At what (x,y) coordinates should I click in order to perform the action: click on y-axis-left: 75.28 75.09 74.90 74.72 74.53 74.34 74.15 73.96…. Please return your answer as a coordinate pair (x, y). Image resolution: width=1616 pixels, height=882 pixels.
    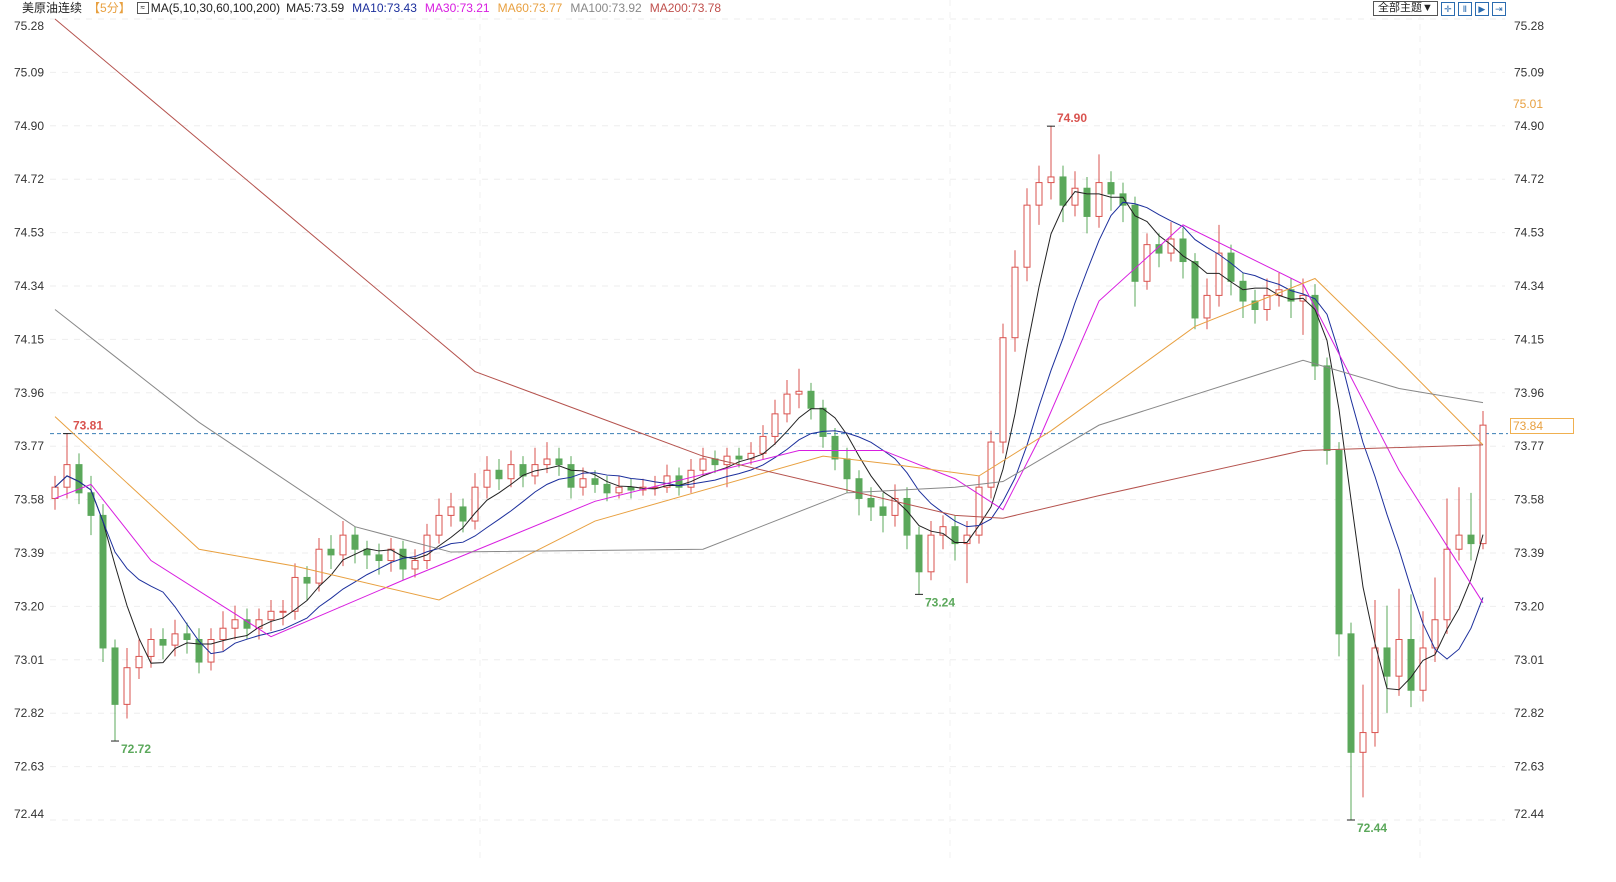
    Looking at the image, I should click on (29, 420).